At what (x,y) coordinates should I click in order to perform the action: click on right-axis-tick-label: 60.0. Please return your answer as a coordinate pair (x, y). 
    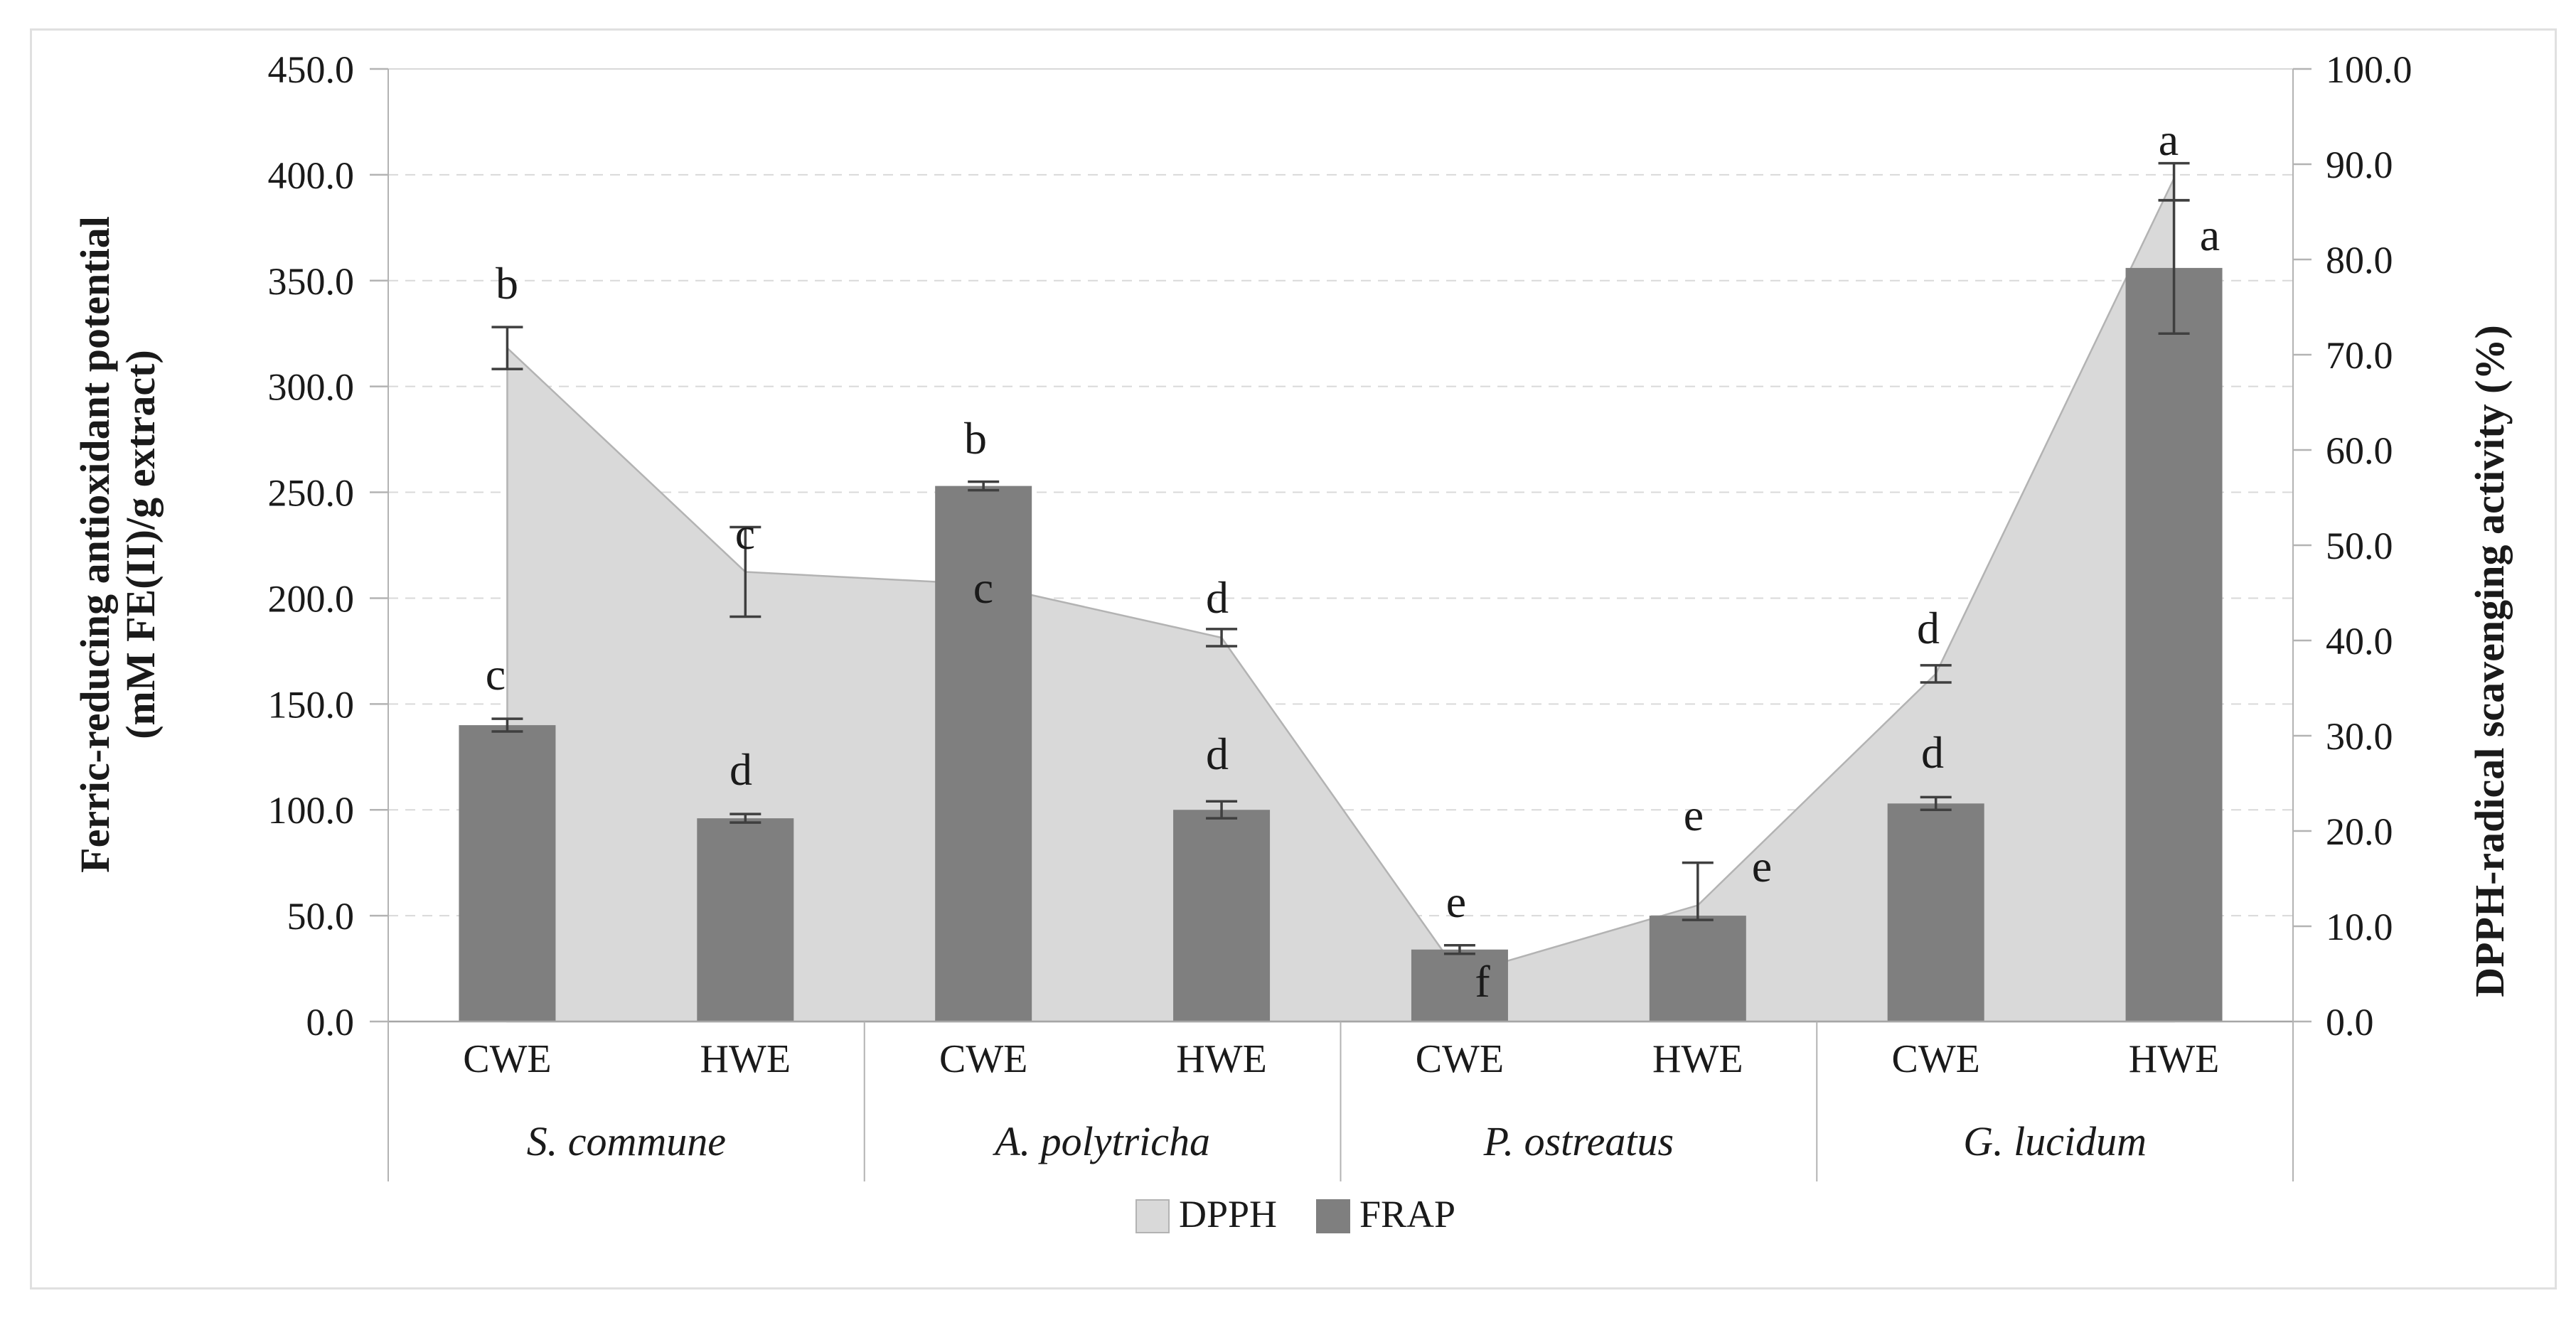
    Looking at the image, I should click on (2360, 450).